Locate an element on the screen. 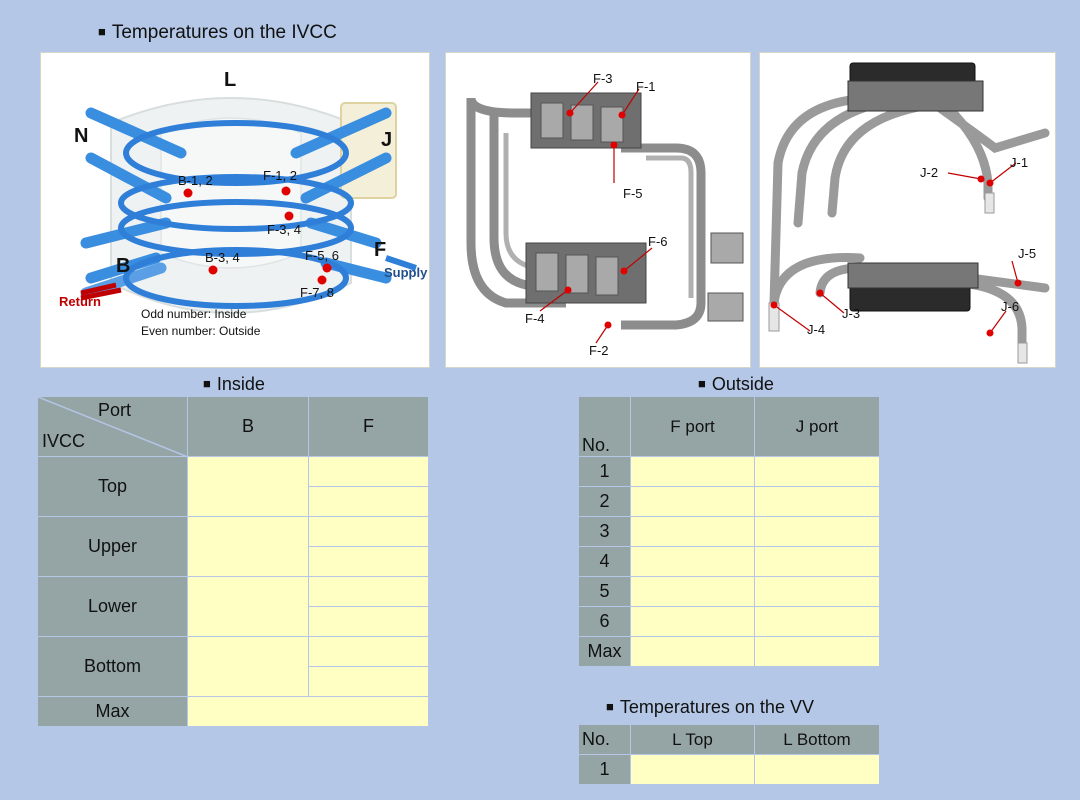 Image resolution: width=1080 pixels, height=800 pixels. outside-row-max: Max is located at coordinates (604, 651).